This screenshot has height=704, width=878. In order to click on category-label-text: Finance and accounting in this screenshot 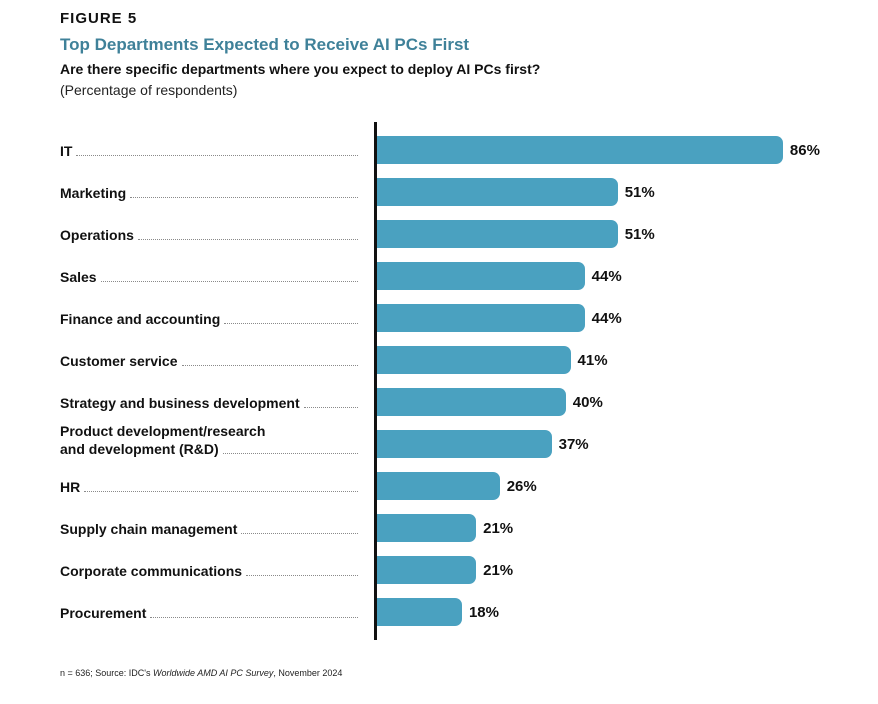, I will do `click(141, 319)`.